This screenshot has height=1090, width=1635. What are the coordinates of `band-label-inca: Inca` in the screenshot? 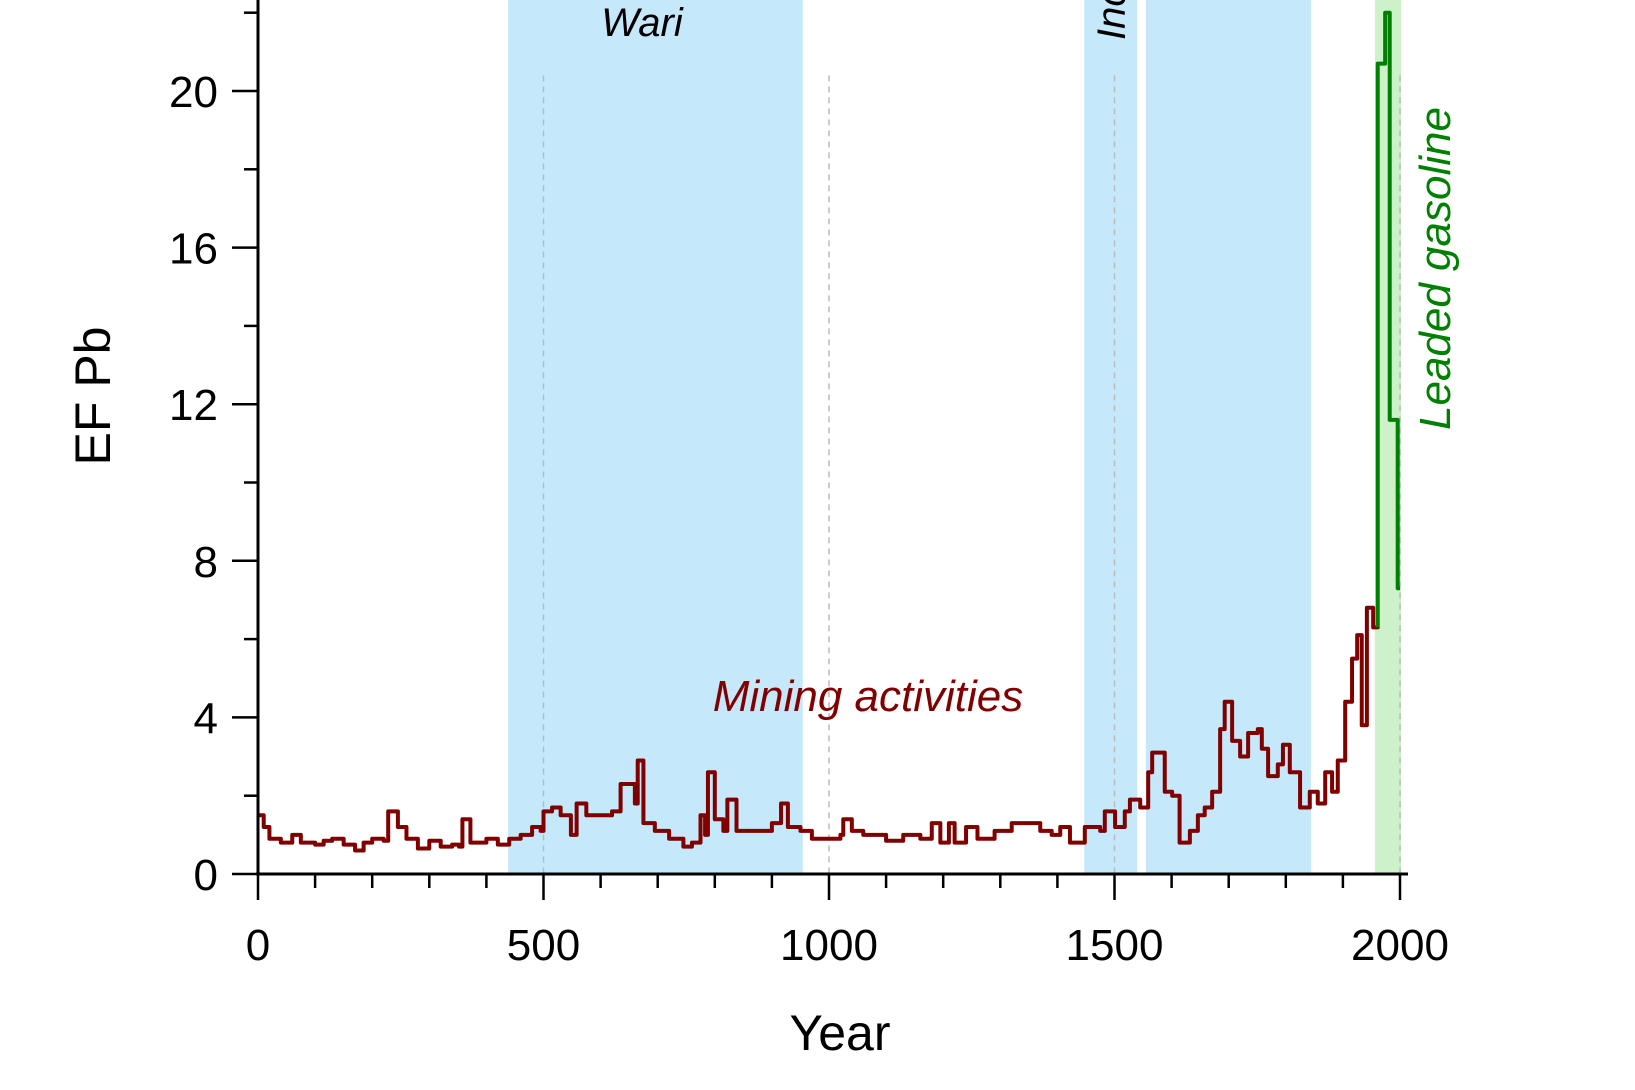 It's located at (1112, 20).